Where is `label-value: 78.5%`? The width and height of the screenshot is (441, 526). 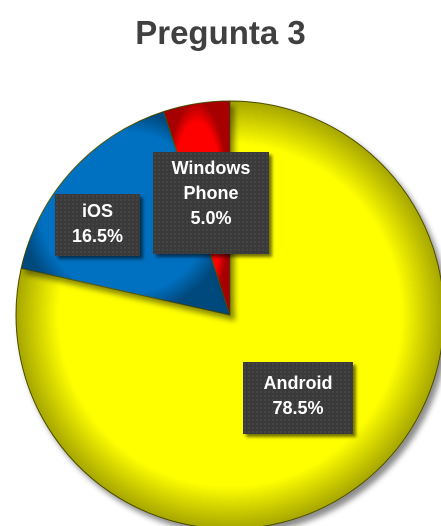 label-value: 78.5% is located at coordinates (298, 408).